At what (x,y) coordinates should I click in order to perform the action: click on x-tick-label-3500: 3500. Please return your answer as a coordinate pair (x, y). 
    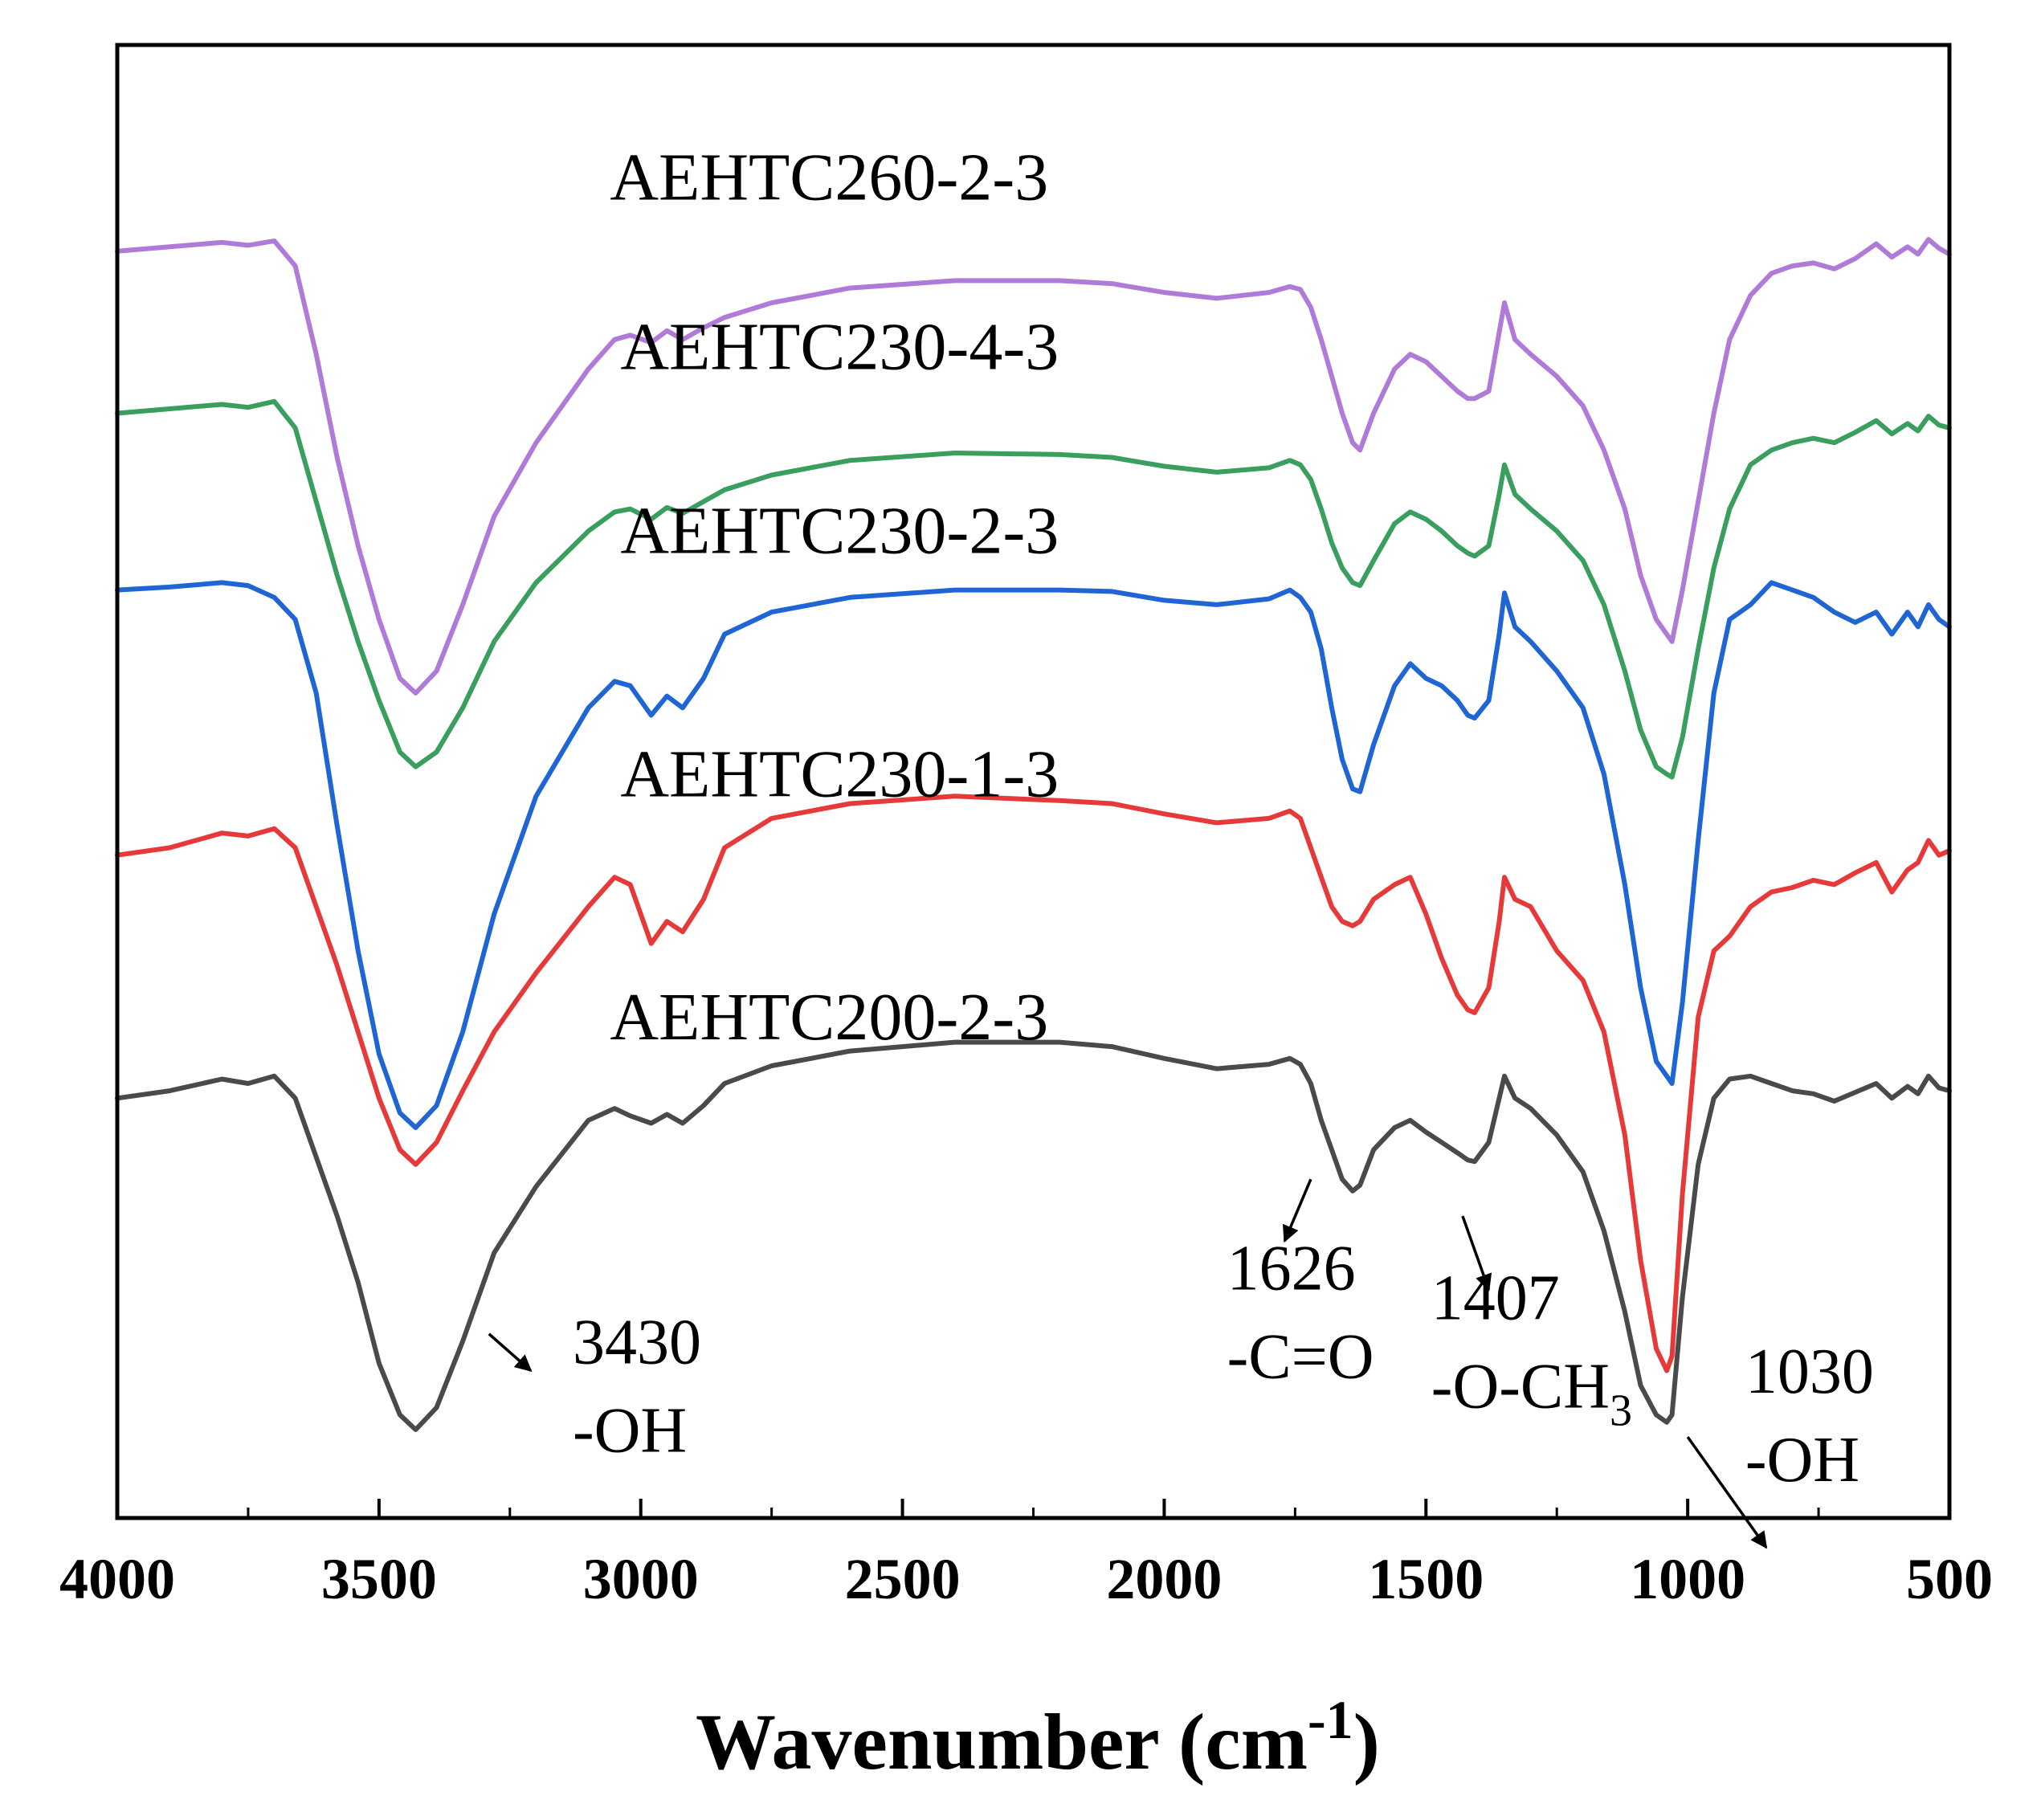
    Looking at the image, I should click on (379, 1579).